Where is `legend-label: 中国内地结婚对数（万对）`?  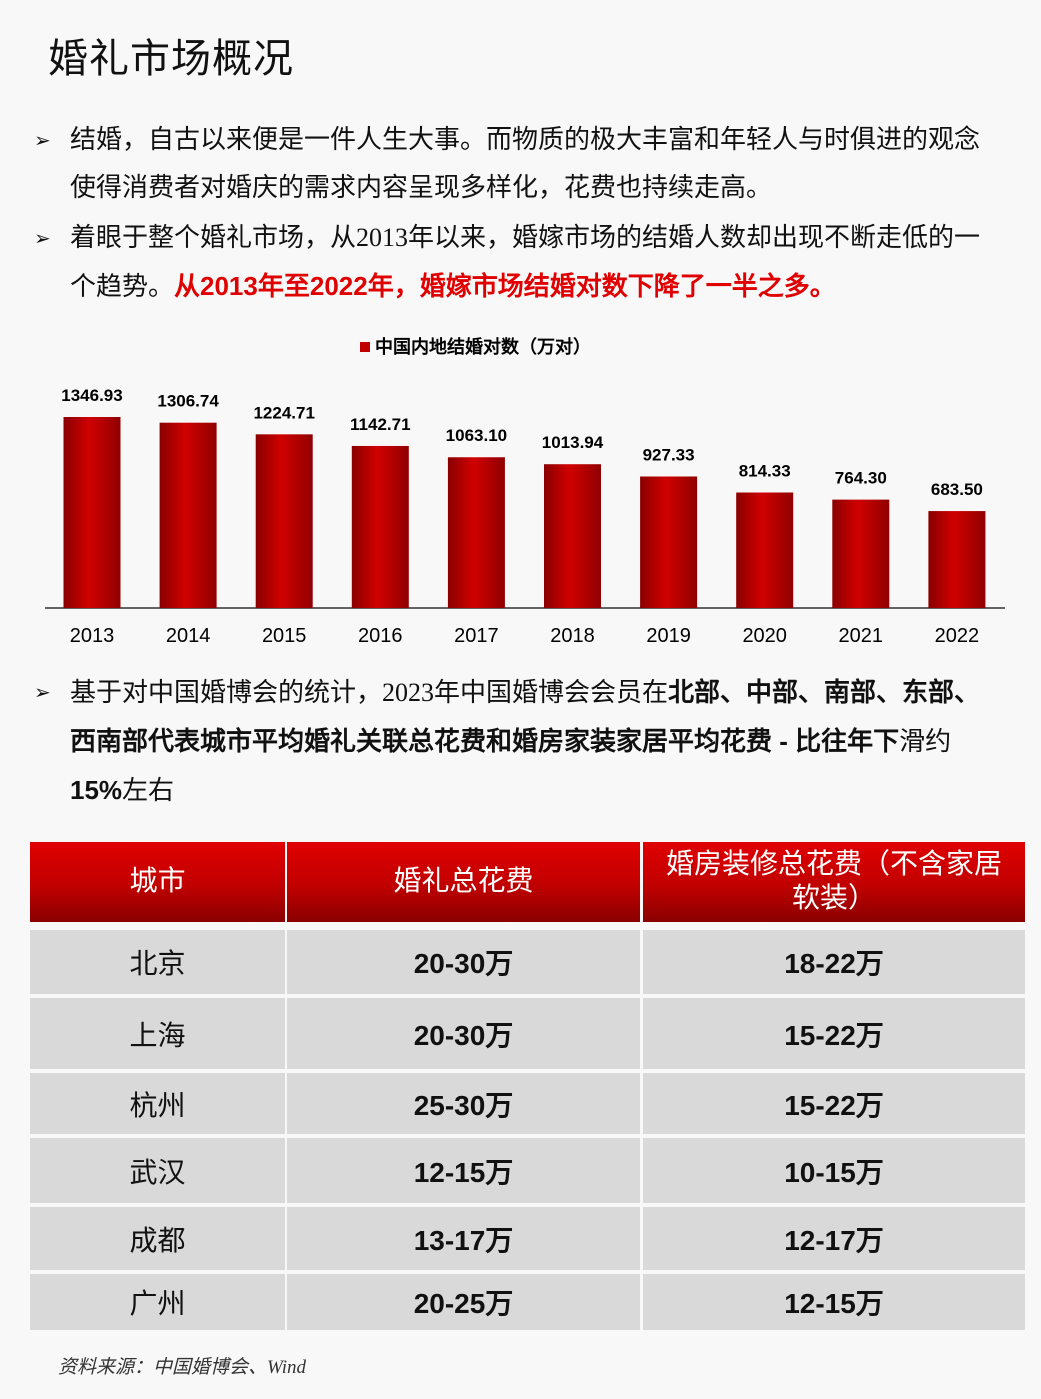 legend-label: 中国内地结婚对数（万对） is located at coordinates (483, 346).